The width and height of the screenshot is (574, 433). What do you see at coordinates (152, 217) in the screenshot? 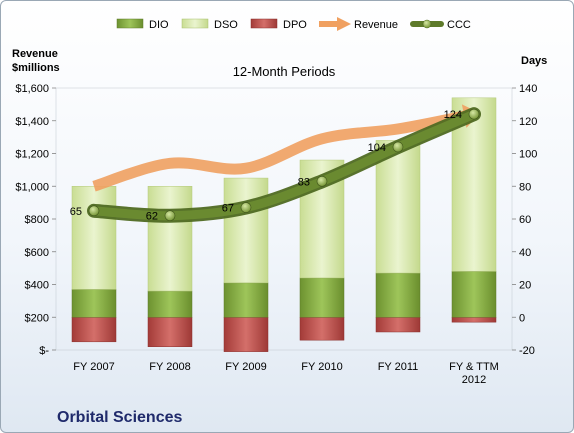
I see `ccc-data-label: 62` at bounding box center [152, 217].